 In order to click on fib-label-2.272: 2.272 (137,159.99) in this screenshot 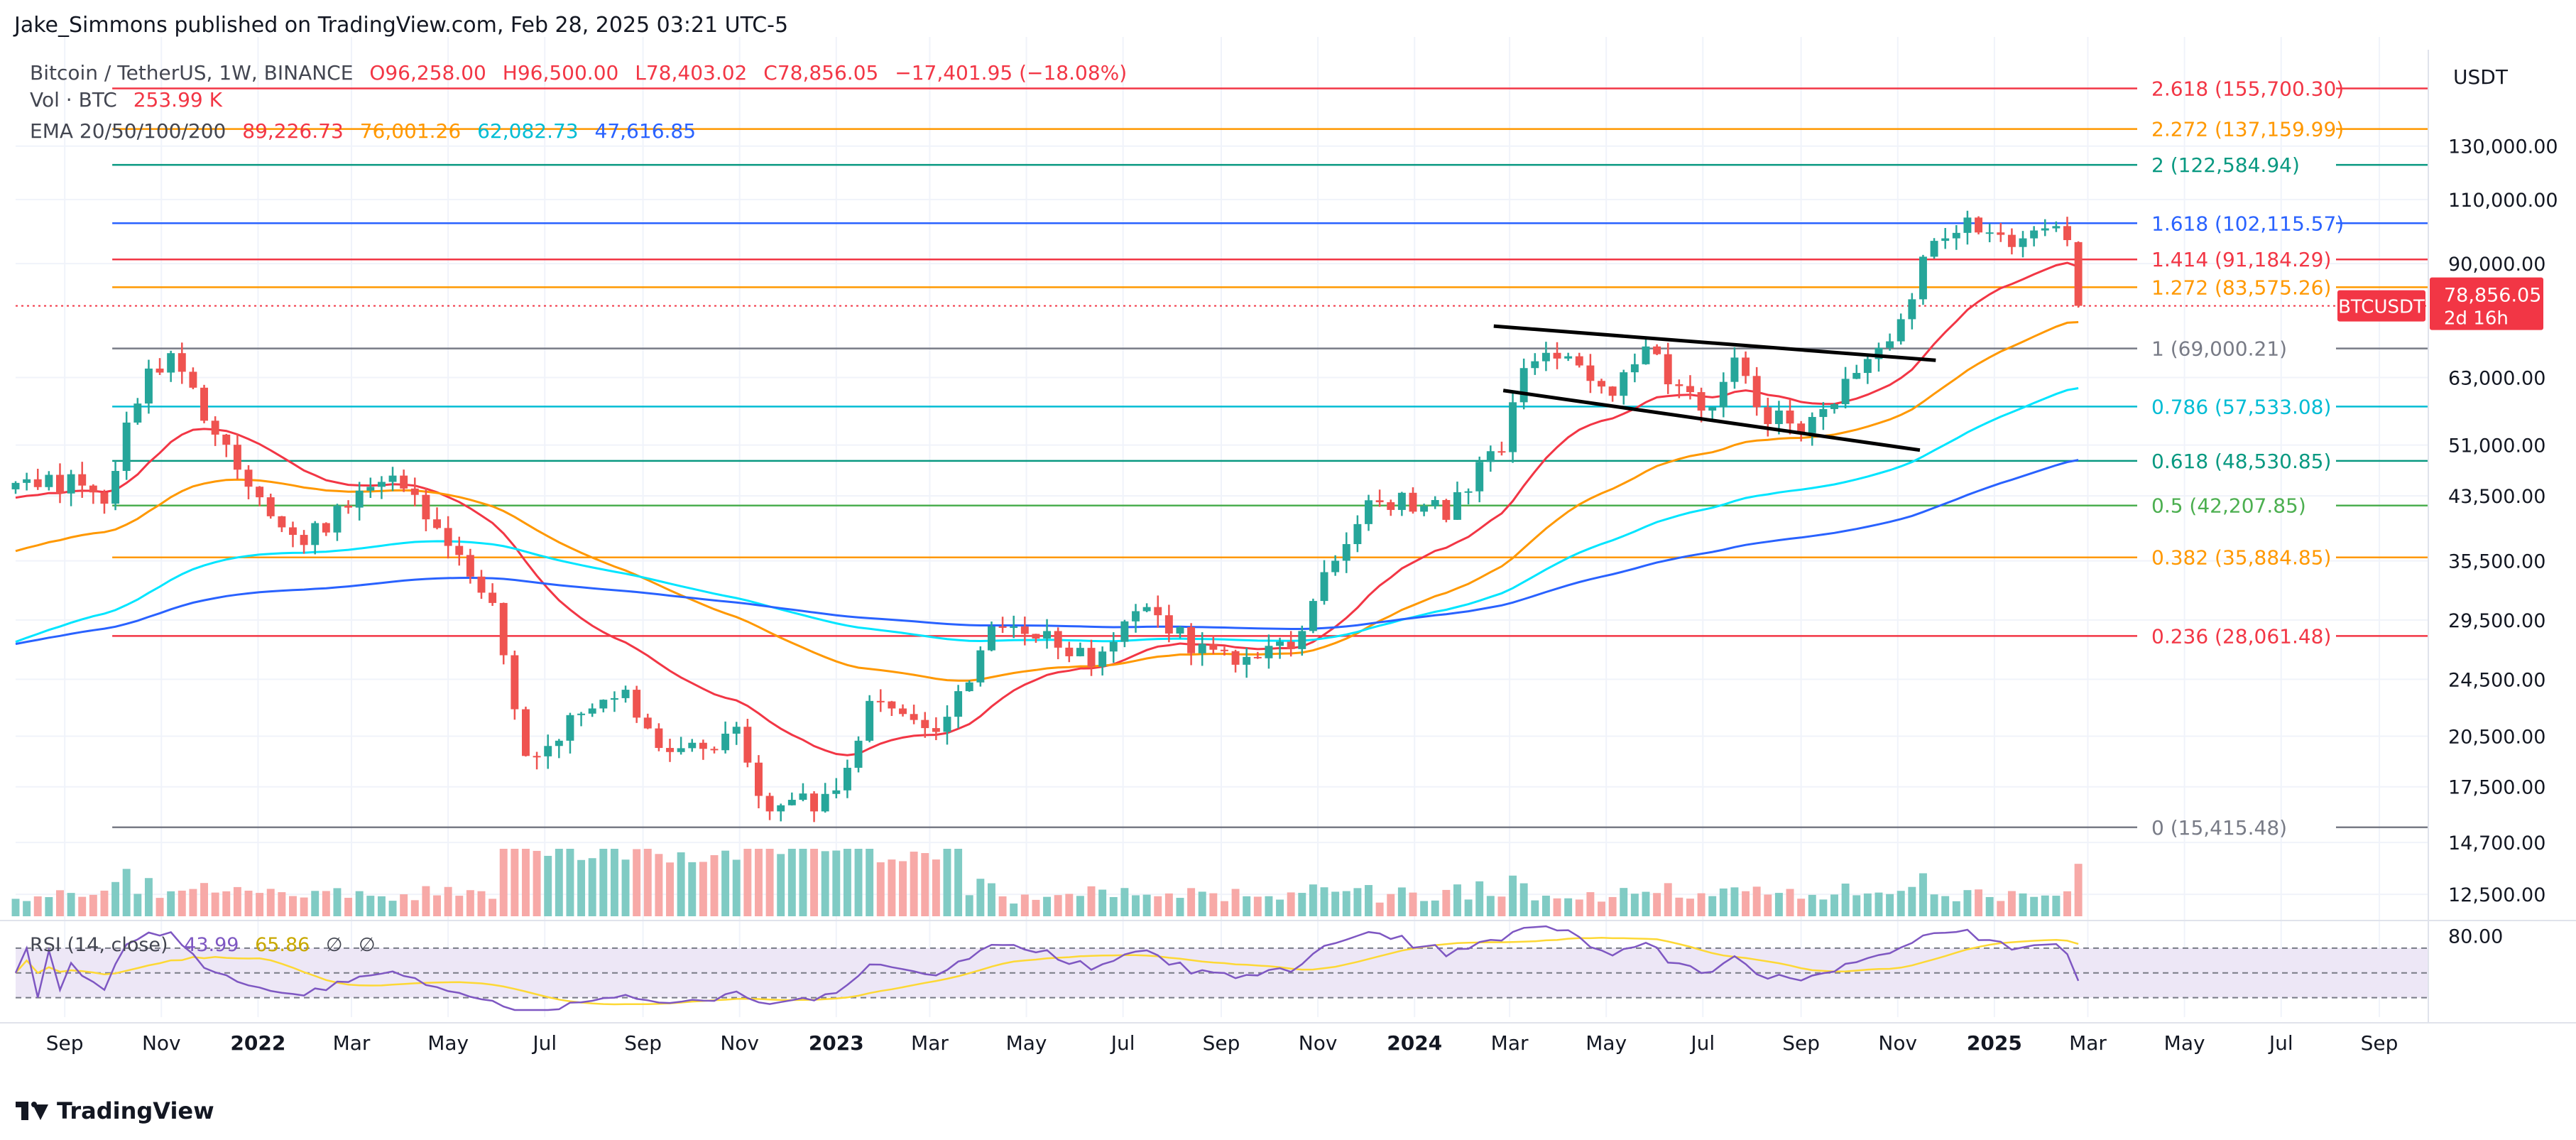, I will do `click(2247, 129)`.